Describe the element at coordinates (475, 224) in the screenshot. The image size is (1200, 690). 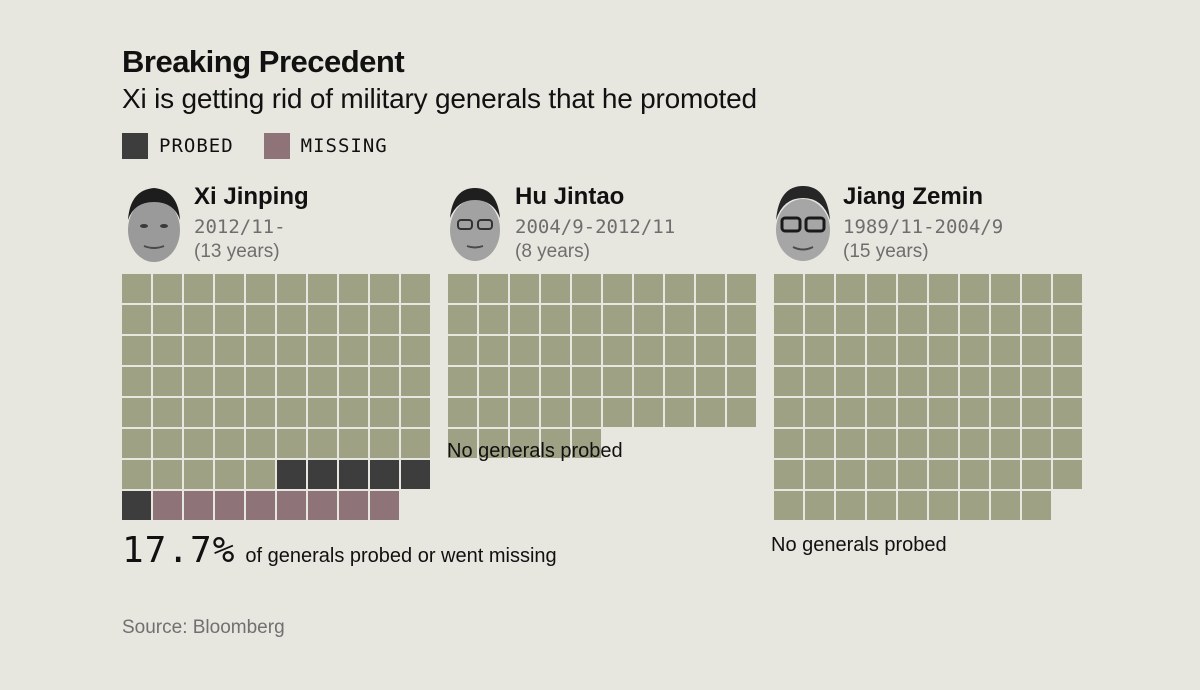
I see `portrait-hu-jintao` at that location.